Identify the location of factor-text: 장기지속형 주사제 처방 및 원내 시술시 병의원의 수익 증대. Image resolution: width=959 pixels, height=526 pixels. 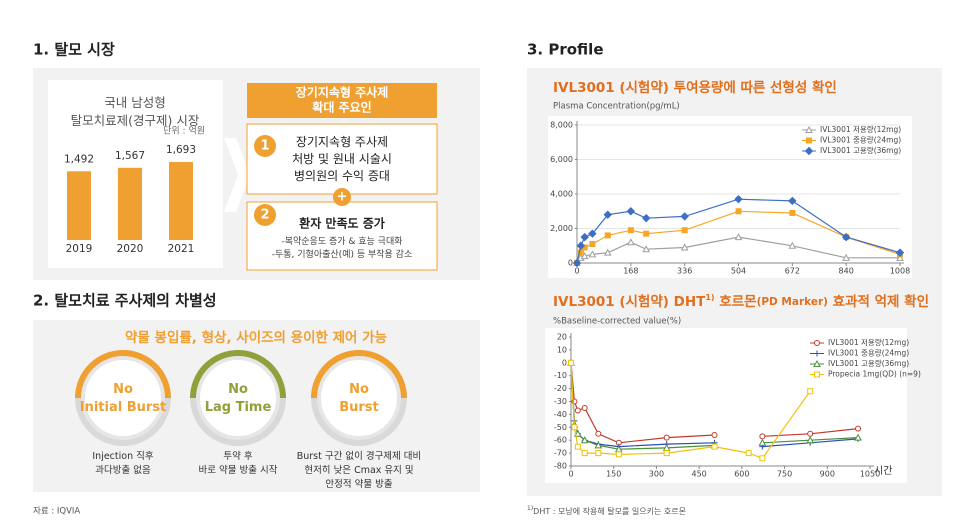
(342, 159).